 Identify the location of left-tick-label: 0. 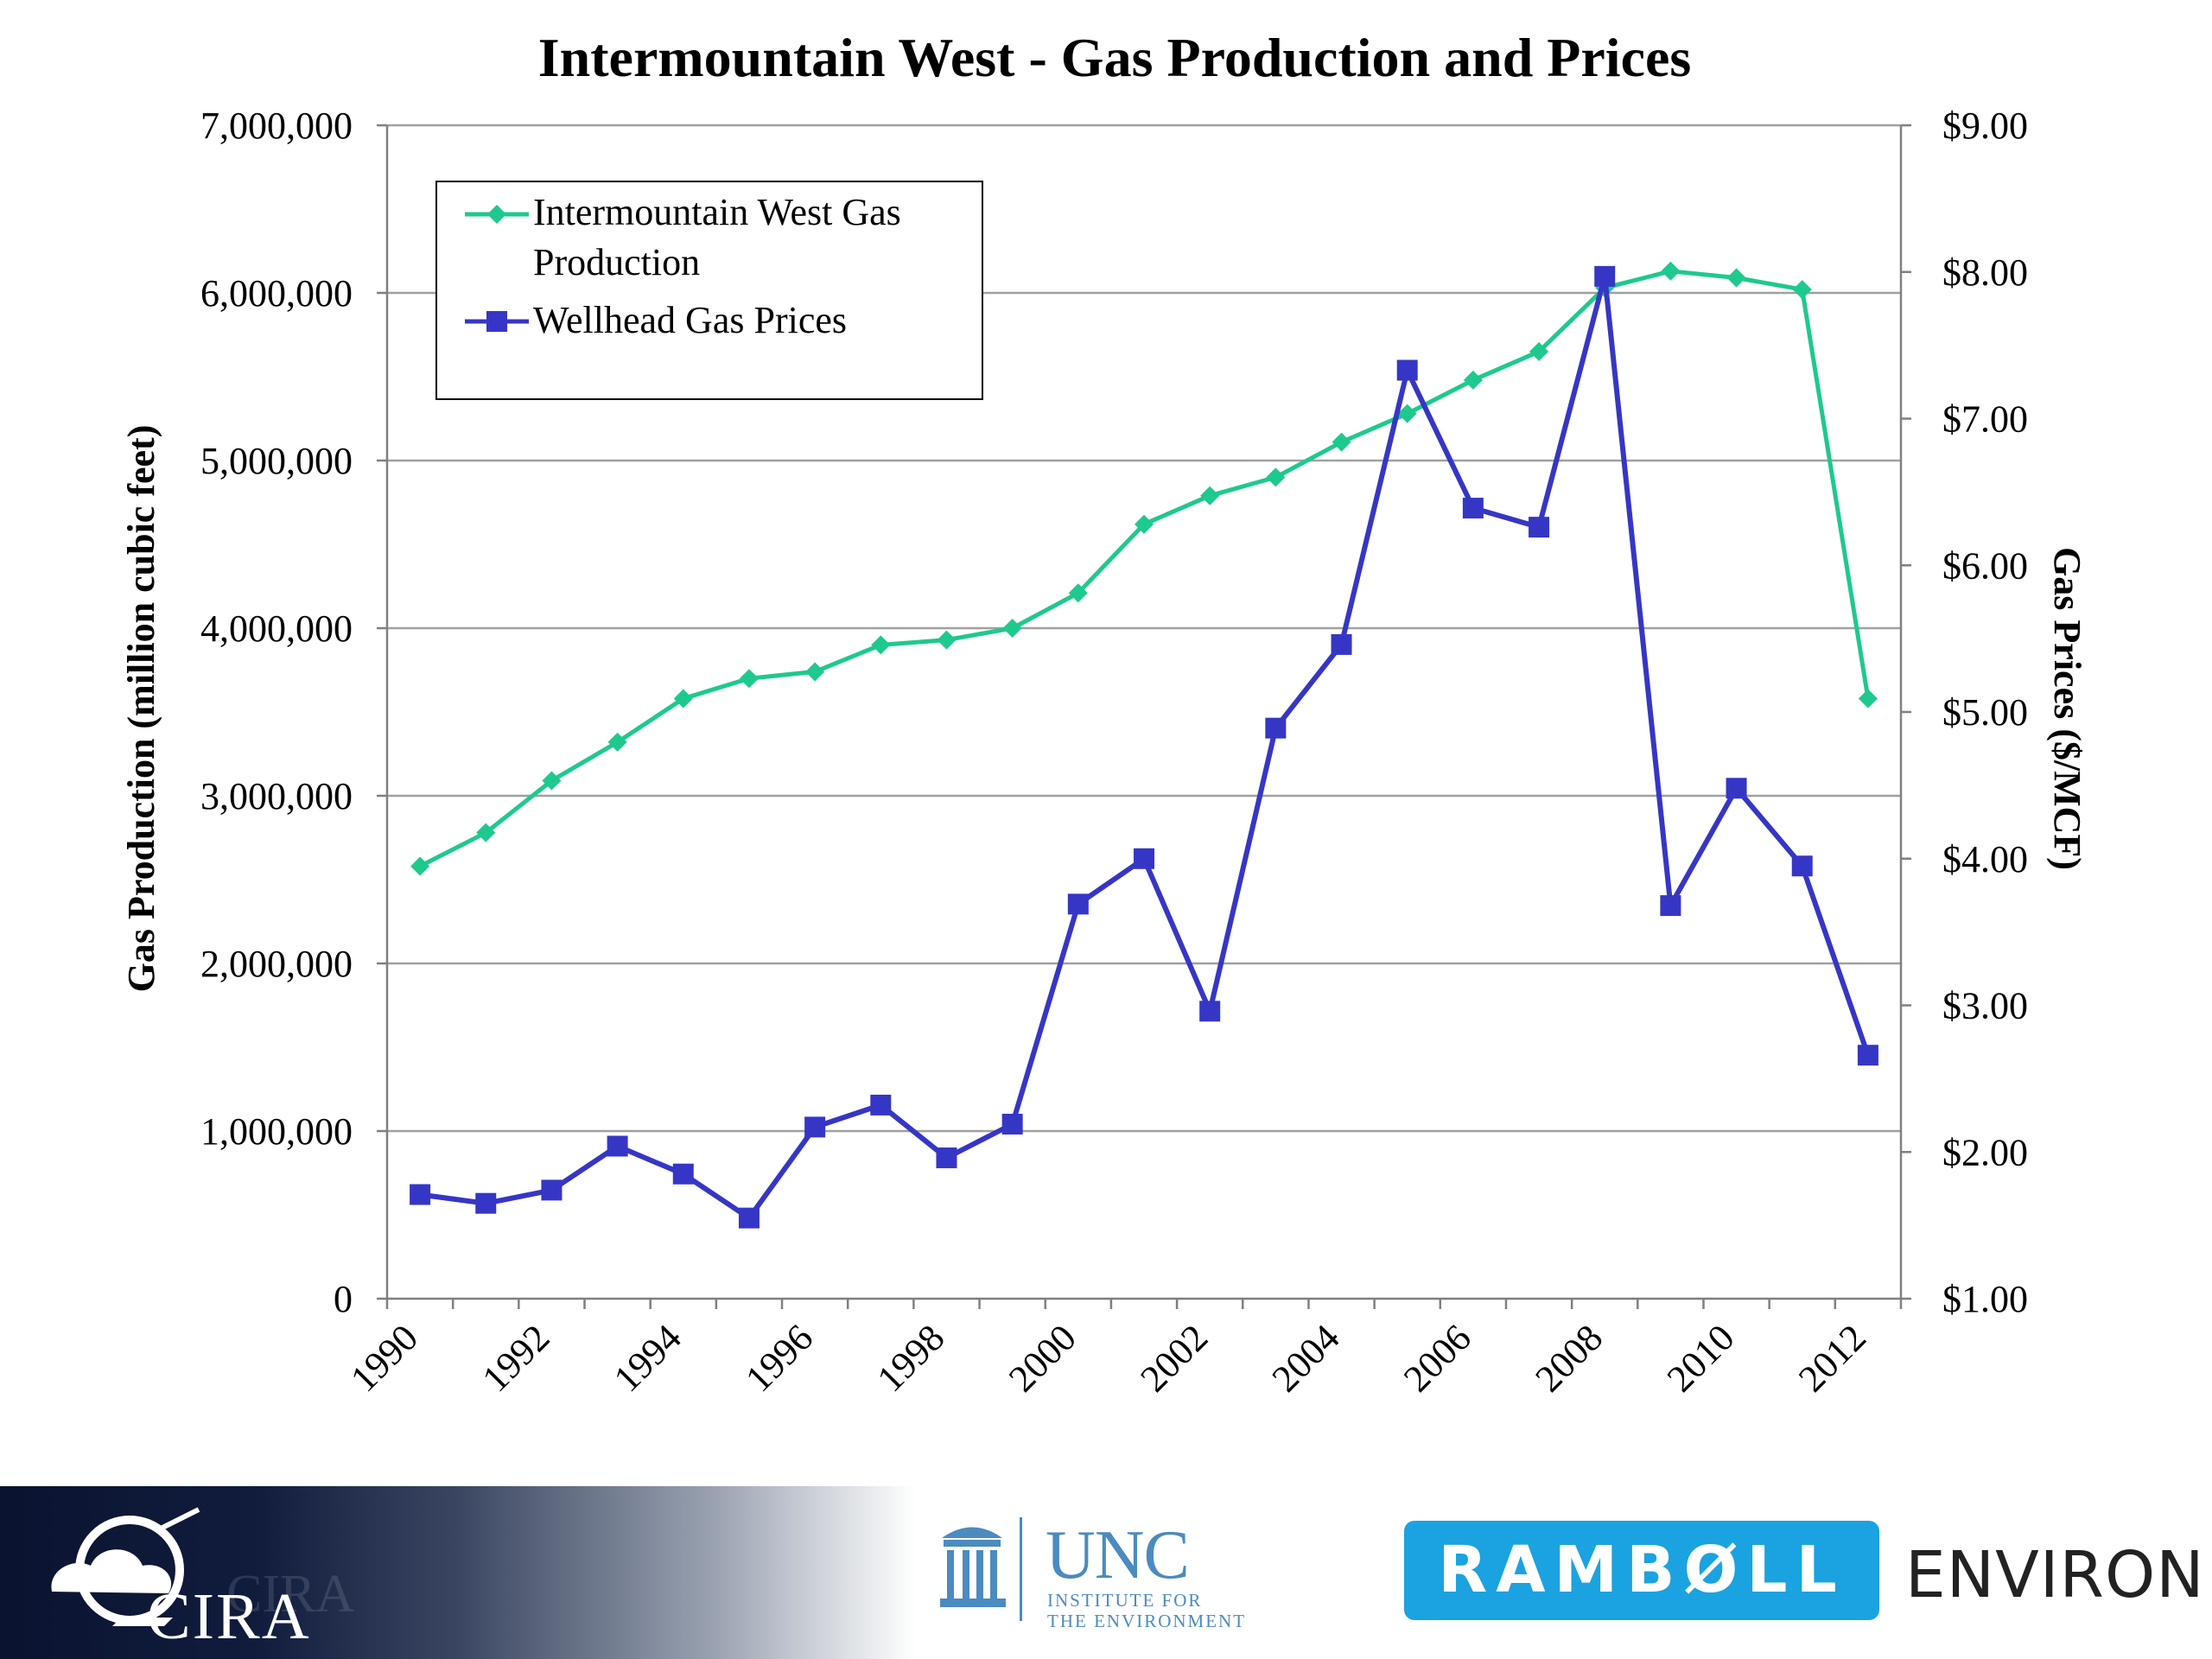
(343, 1299).